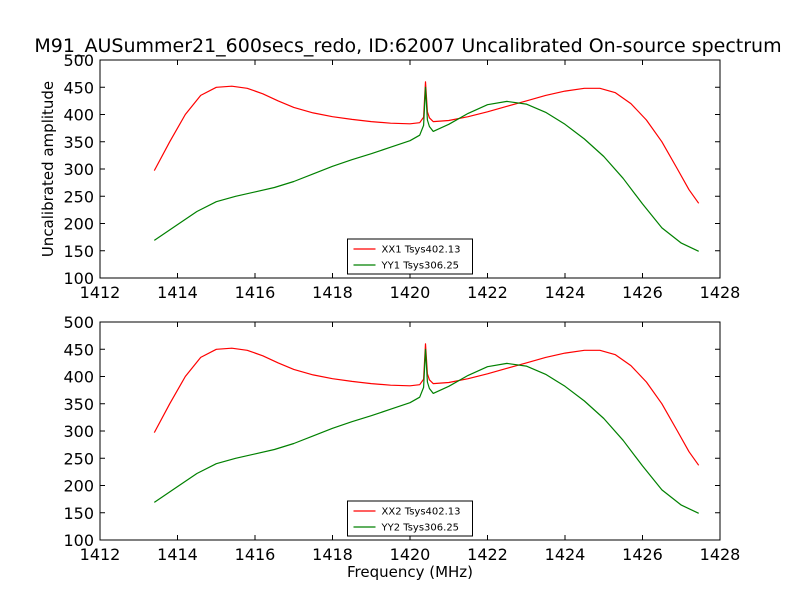 This screenshot has height=600, width=800. I want to click on legend-label: XX1 Tsys402.13, so click(421, 250).